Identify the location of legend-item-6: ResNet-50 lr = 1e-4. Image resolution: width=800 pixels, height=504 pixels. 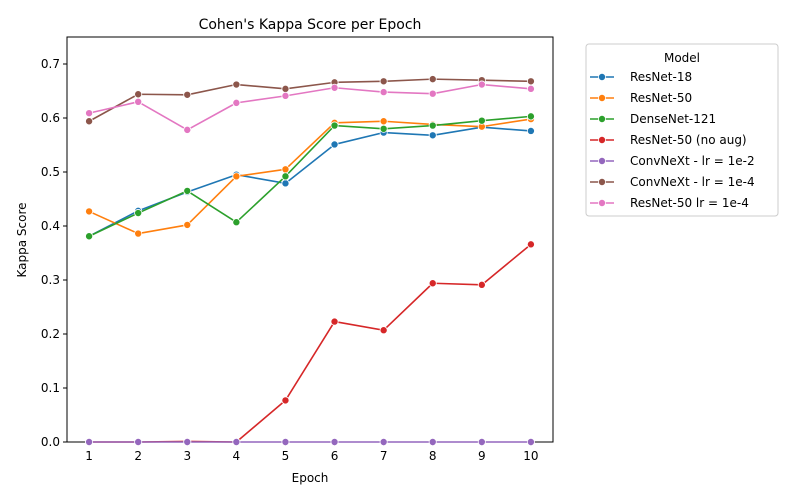
(669, 203).